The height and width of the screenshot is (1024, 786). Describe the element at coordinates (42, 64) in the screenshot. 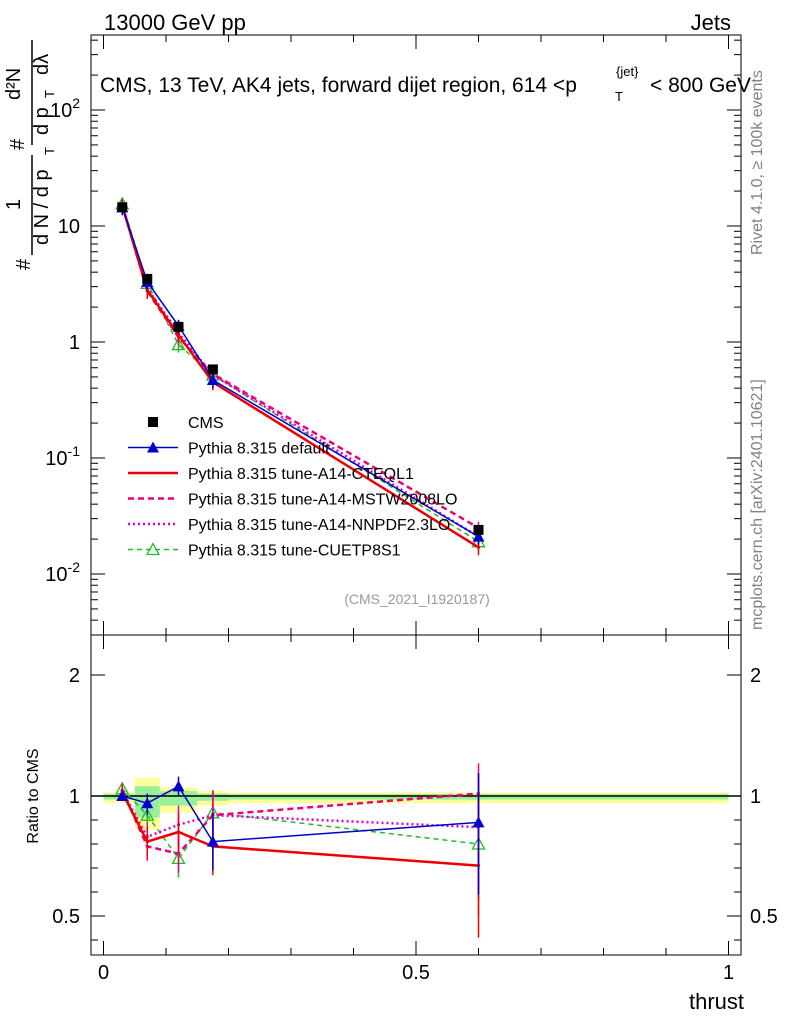

I see `y-label-dlambda: dλ` at that location.